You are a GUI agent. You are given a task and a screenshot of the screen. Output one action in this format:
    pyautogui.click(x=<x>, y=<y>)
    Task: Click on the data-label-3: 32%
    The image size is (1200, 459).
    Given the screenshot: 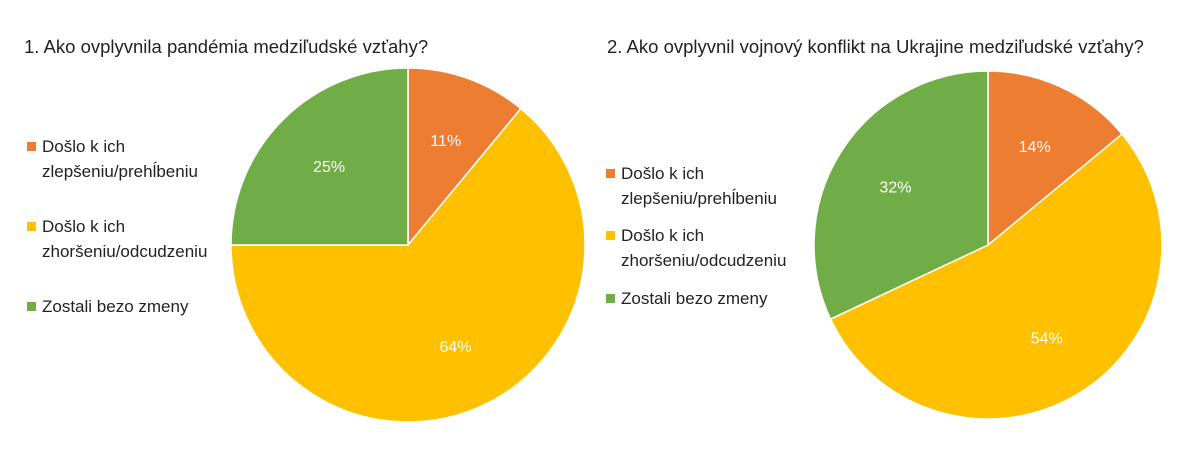 What is the action you would take?
    pyautogui.click(x=895, y=187)
    